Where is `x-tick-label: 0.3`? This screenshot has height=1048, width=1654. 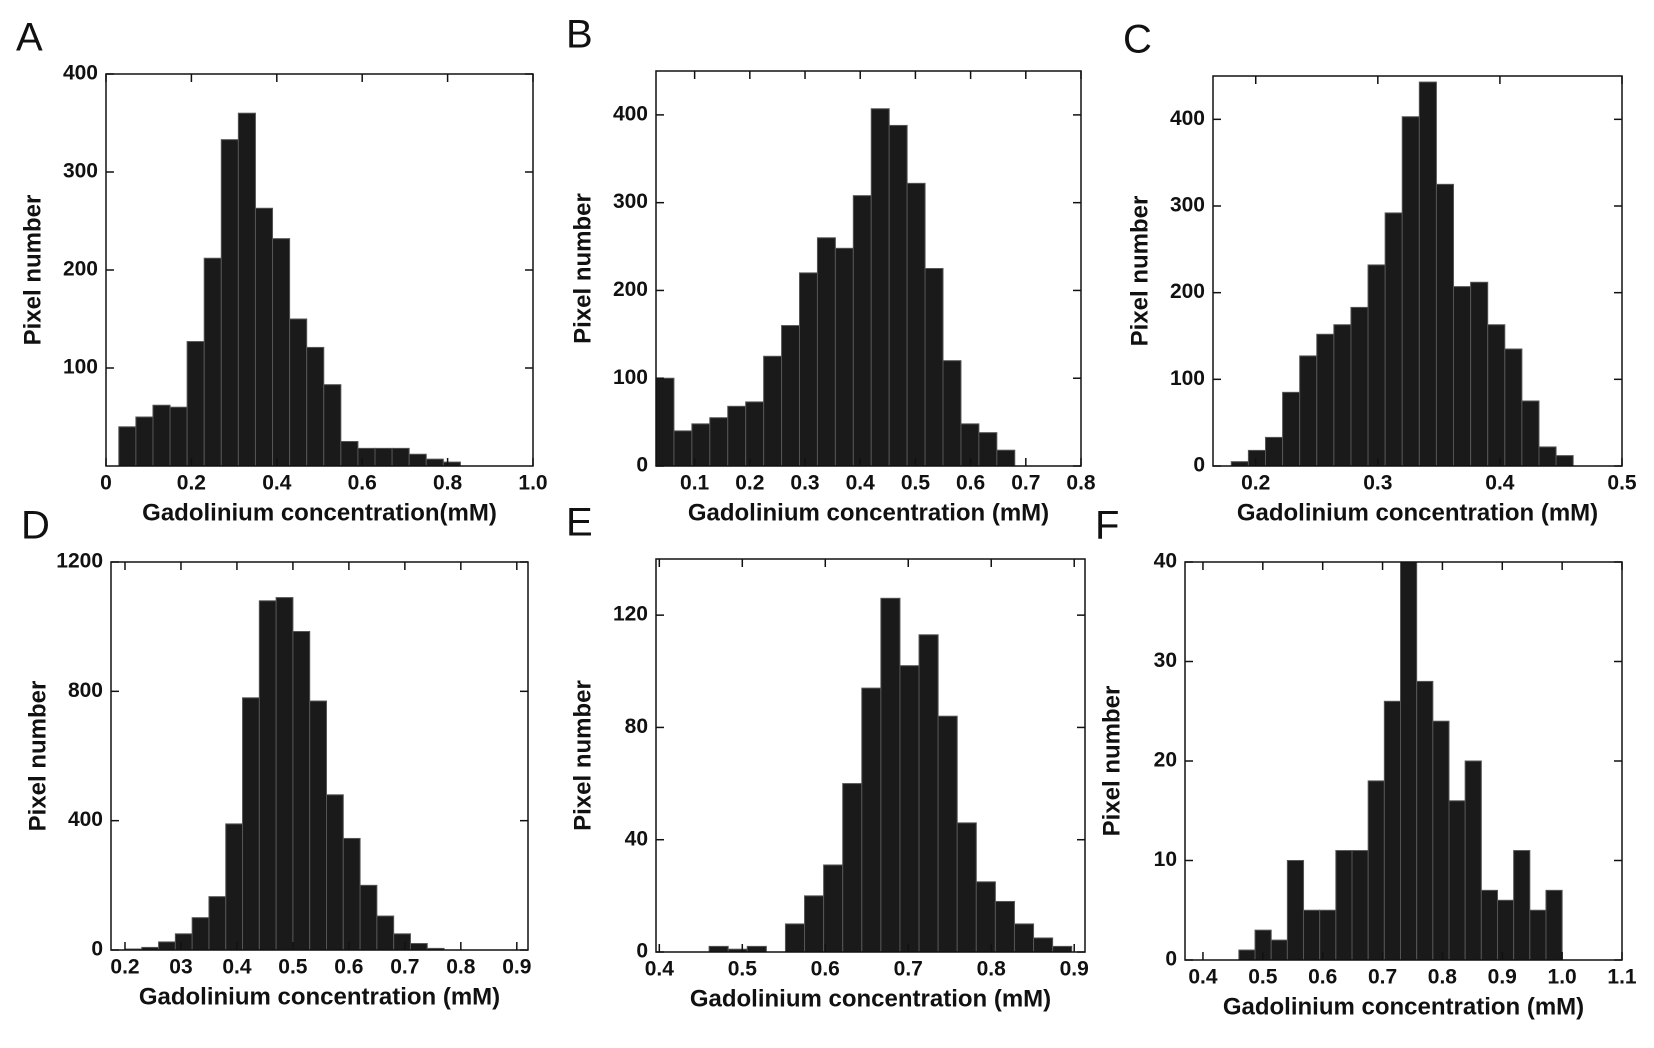 x-tick-label: 0.3 is located at coordinates (1377, 483).